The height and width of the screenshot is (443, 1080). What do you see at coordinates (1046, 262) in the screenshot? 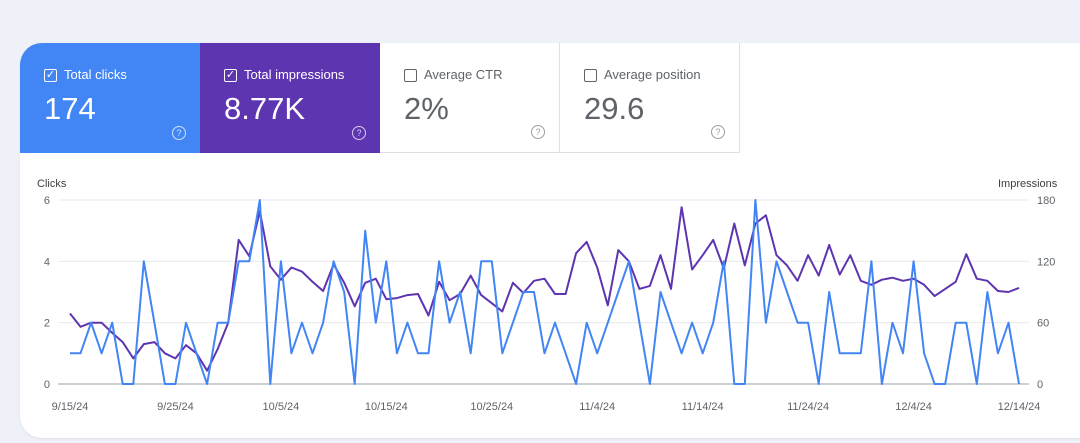
I see `right-tick-label: 120` at bounding box center [1046, 262].